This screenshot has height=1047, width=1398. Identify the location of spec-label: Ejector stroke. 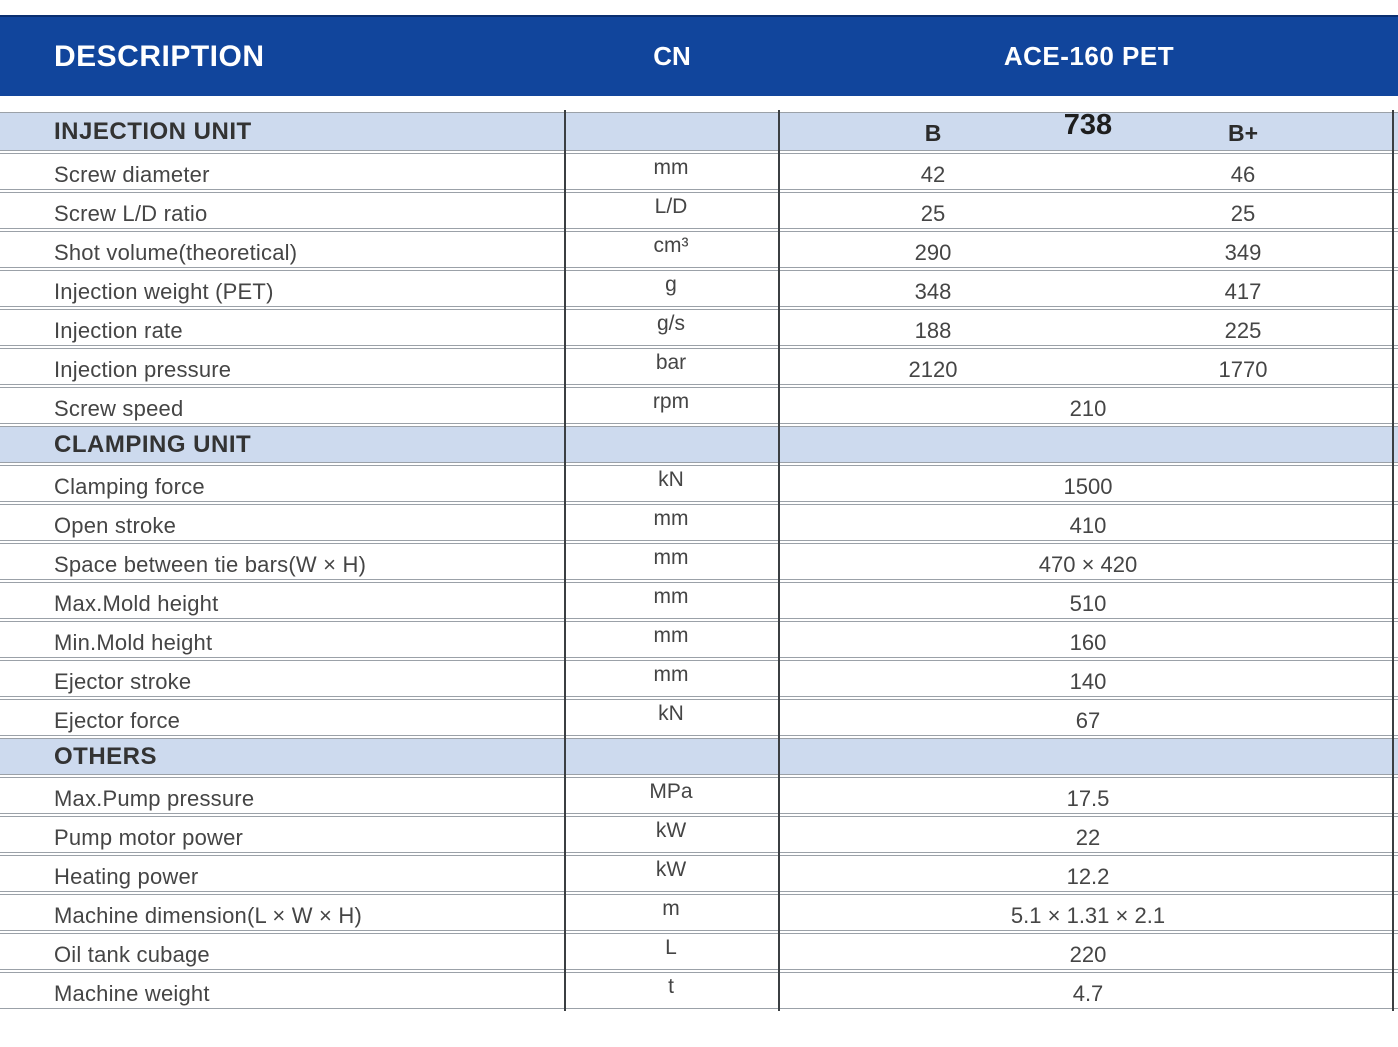
(282, 678).